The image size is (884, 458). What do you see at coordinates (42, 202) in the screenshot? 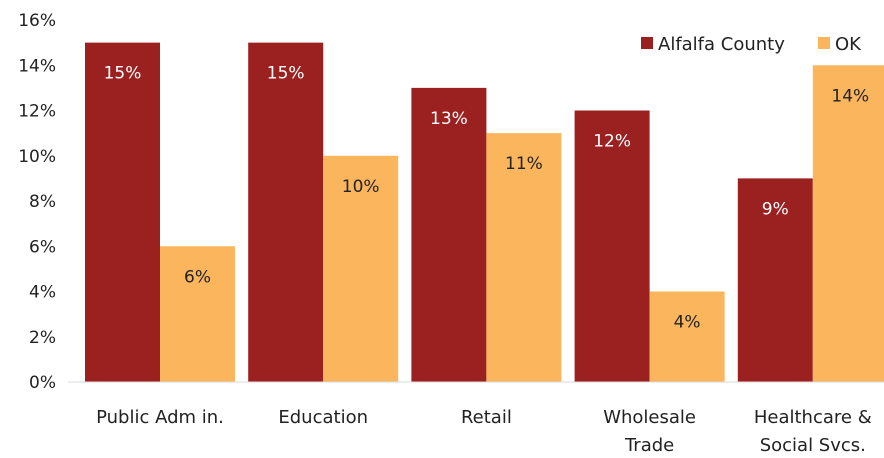
I see `y-tick-label: 8%` at bounding box center [42, 202].